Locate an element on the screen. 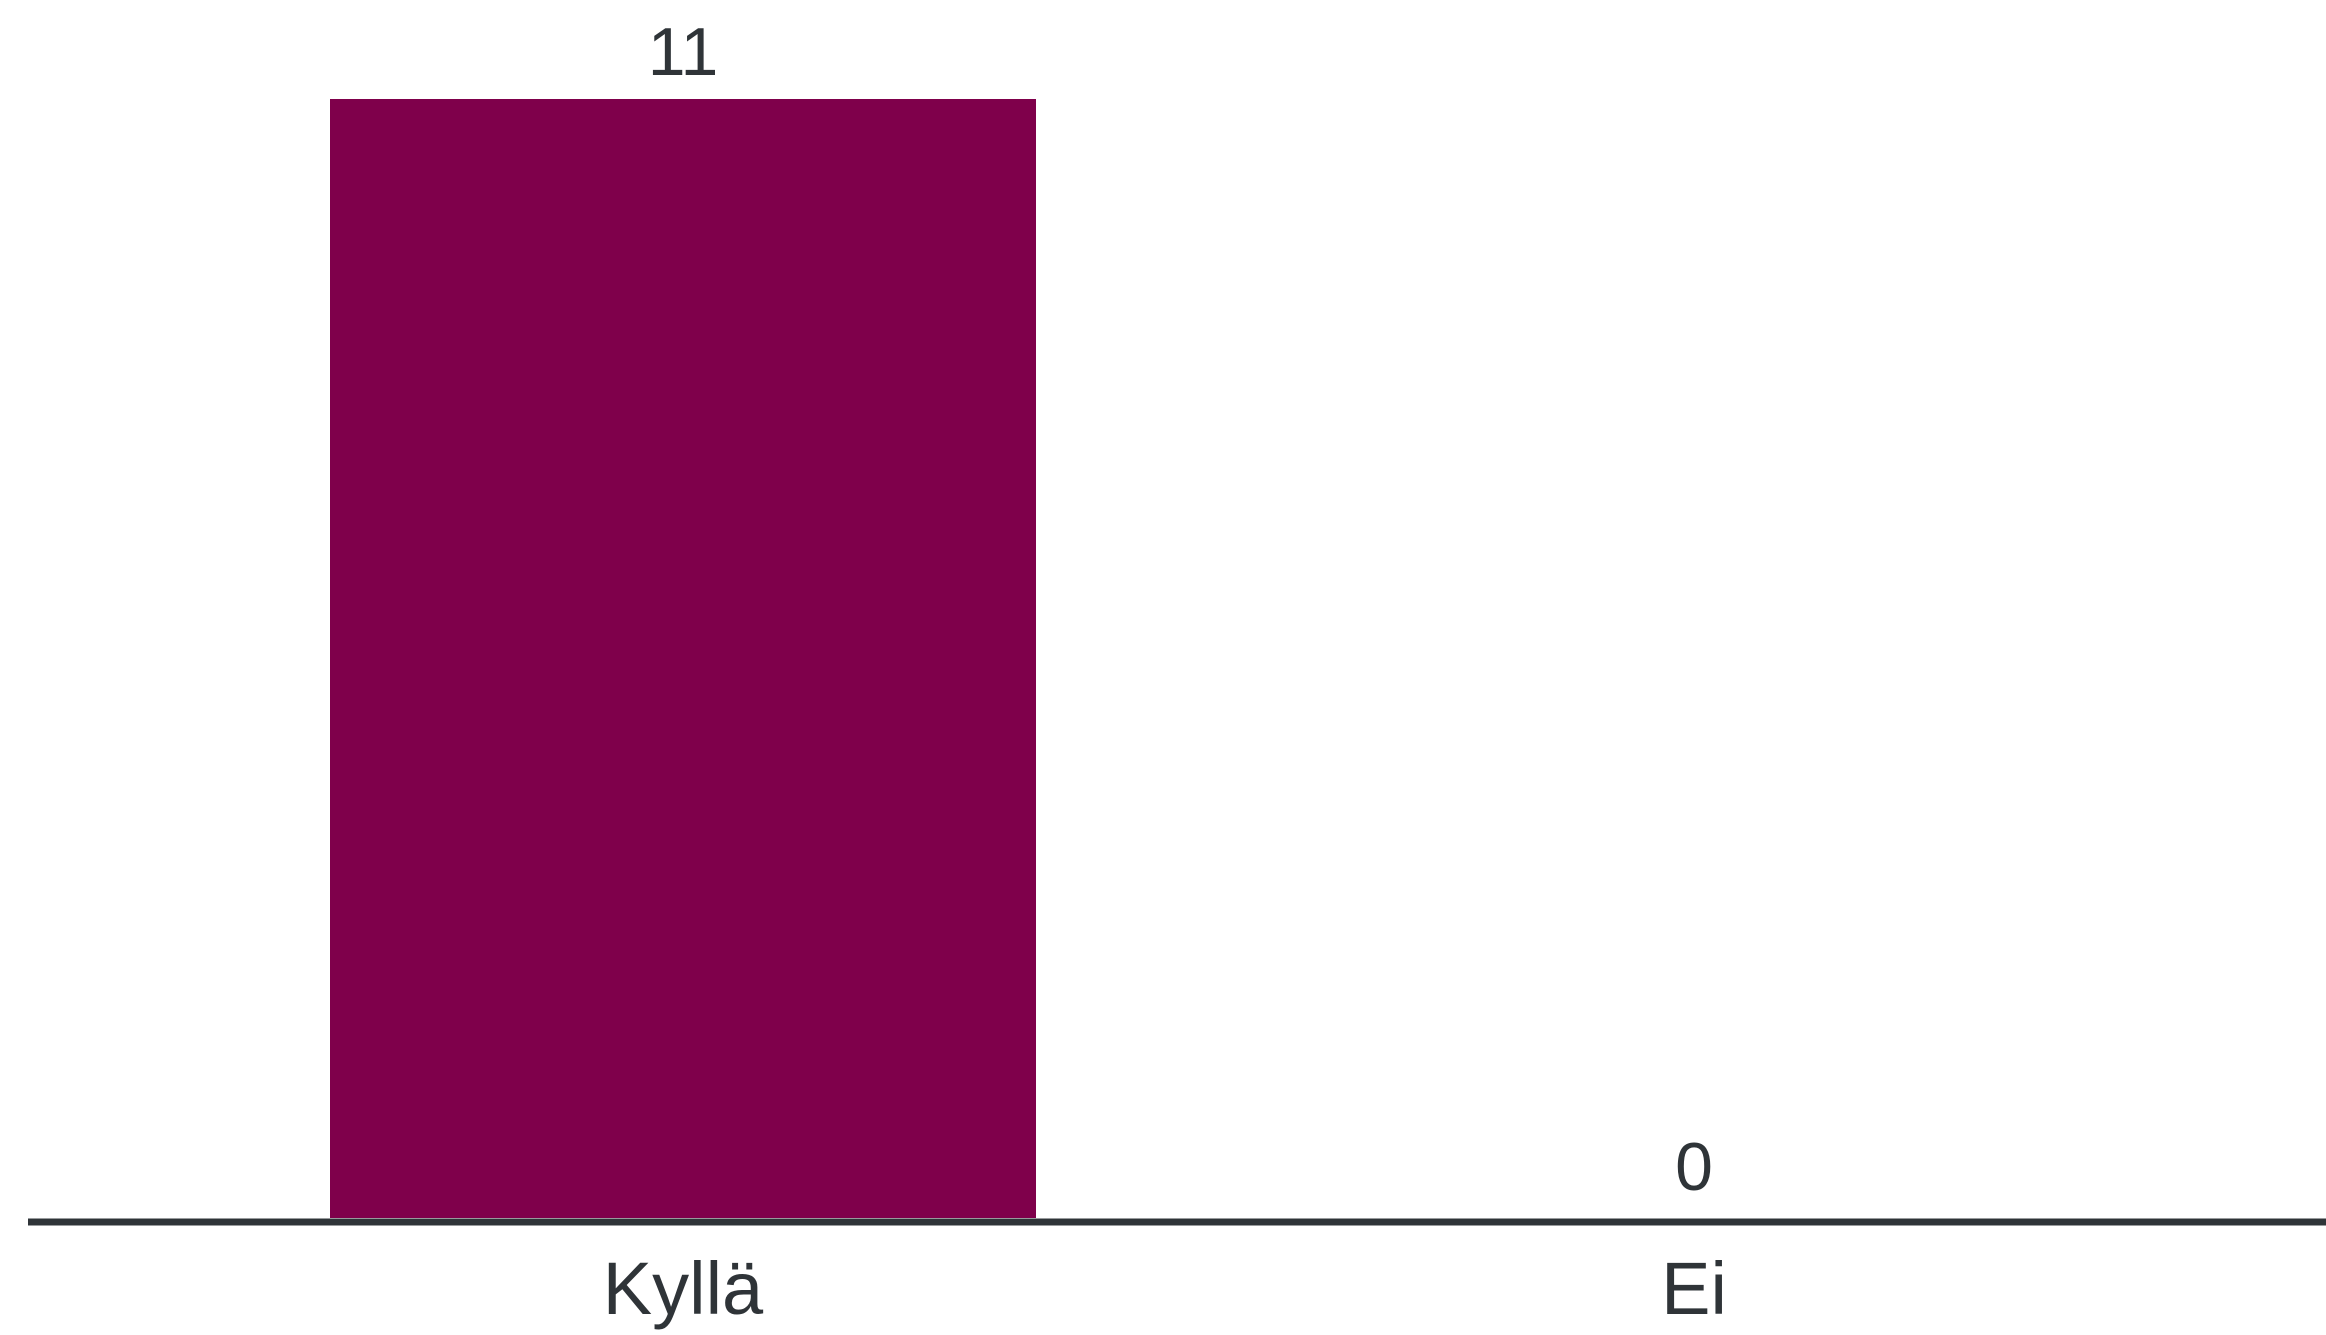  data-label-ei: 0 is located at coordinates (1694, 1167).